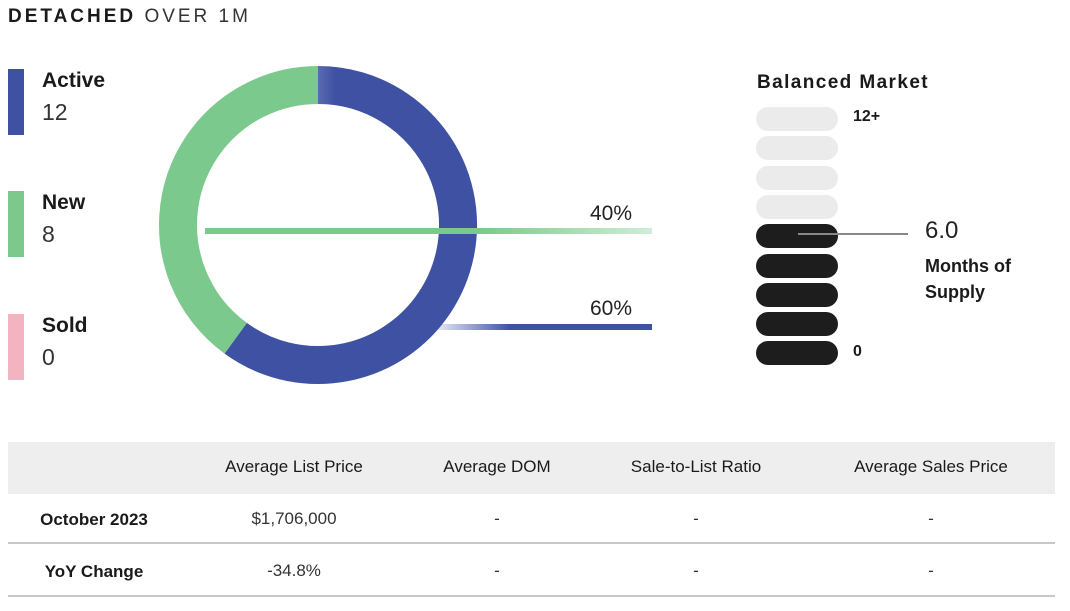  I want to click on page-title: DETACHED OVER 1M, so click(129, 17).